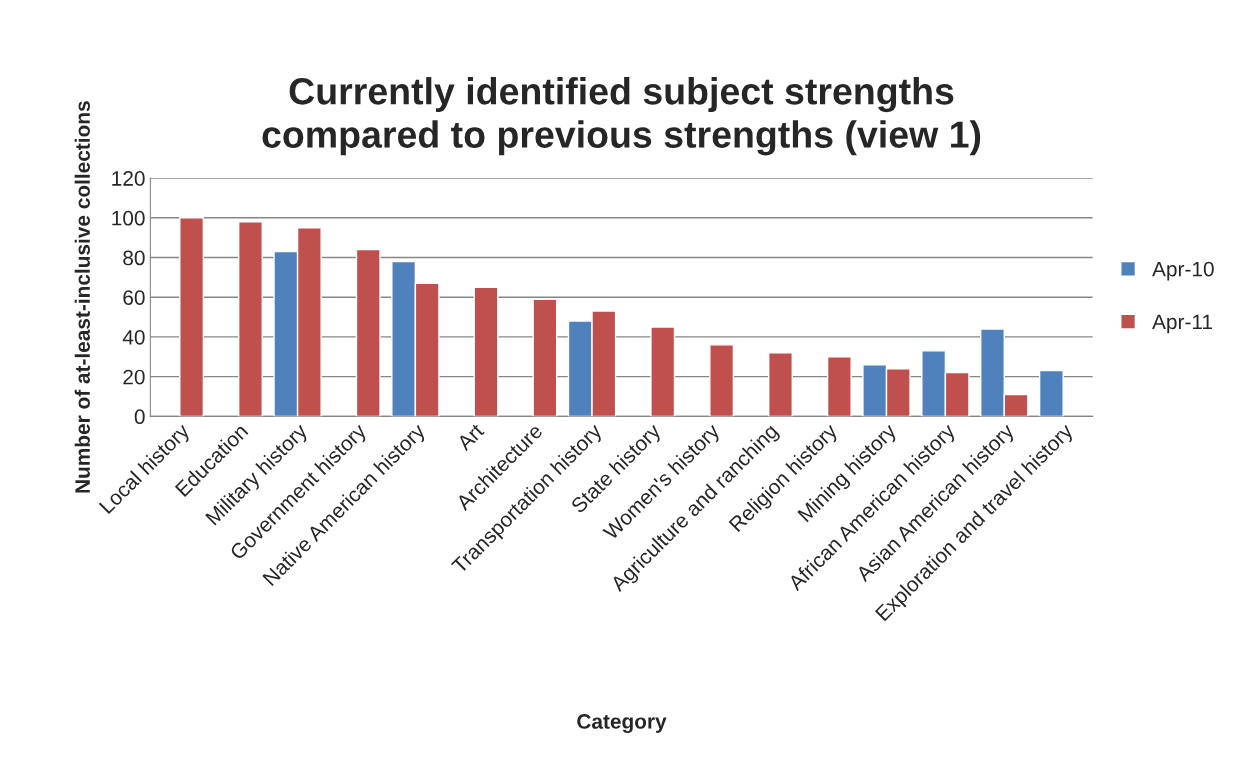 This screenshot has width=1253, height=771. What do you see at coordinates (1183, 271) in the screenshot?
I see `legend-label: Apr-10` at bounding box center [1183, 271].